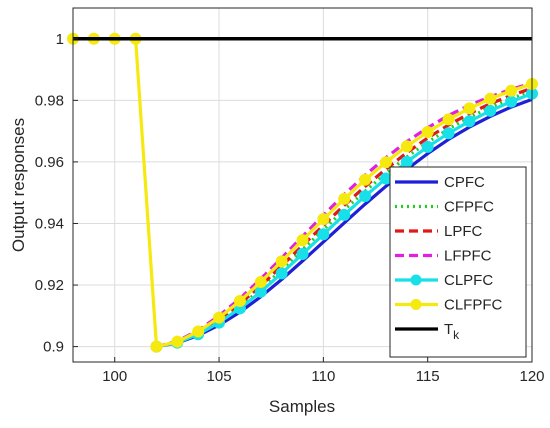 The image size is (550, 428). Describe the element at coordinates (60, 39) in the screenshot. I see `y-tick-label: 1` at that location.